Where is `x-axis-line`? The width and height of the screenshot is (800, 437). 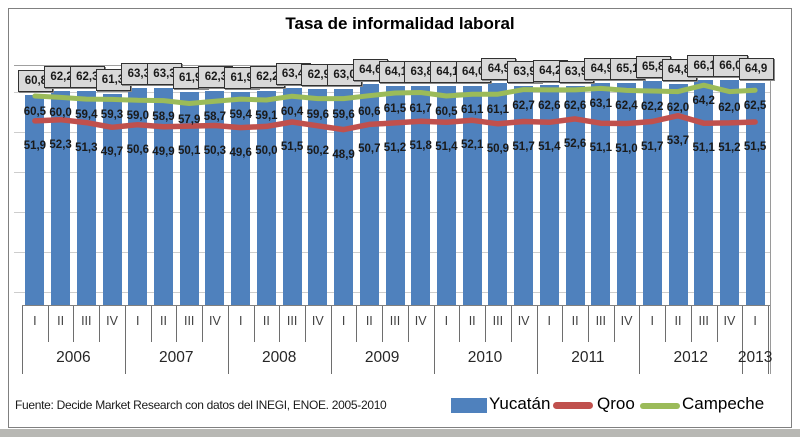 x-axis-line is located at coordinates (396, 305).